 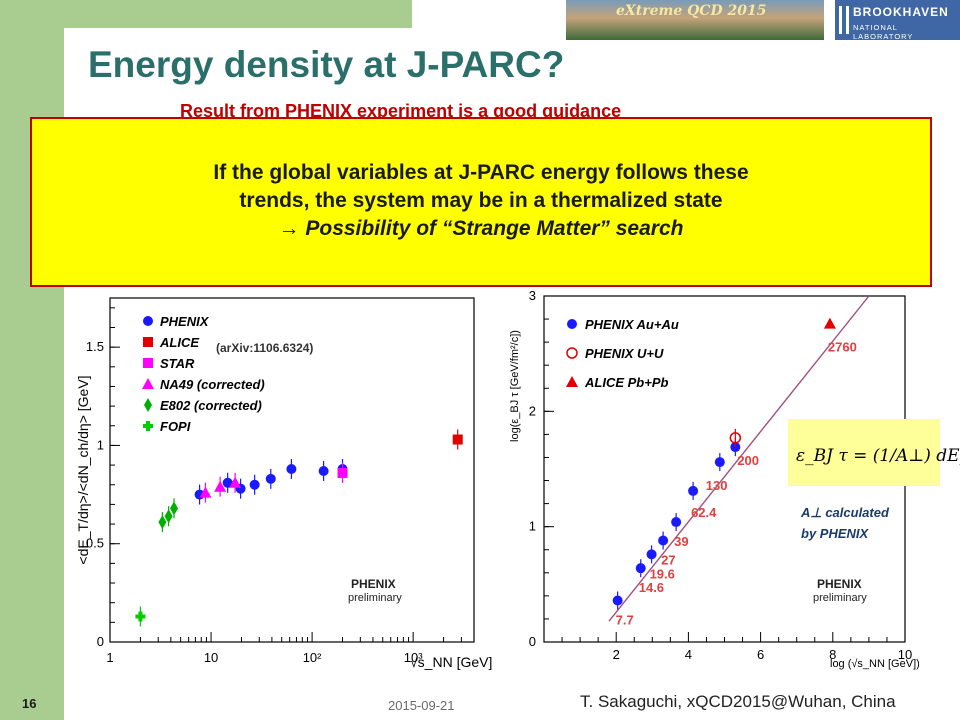 What do you see at coordinates (668, 560) in the screenshot?
I see `right-energy-label: 27` at bounding box center [668, 560].